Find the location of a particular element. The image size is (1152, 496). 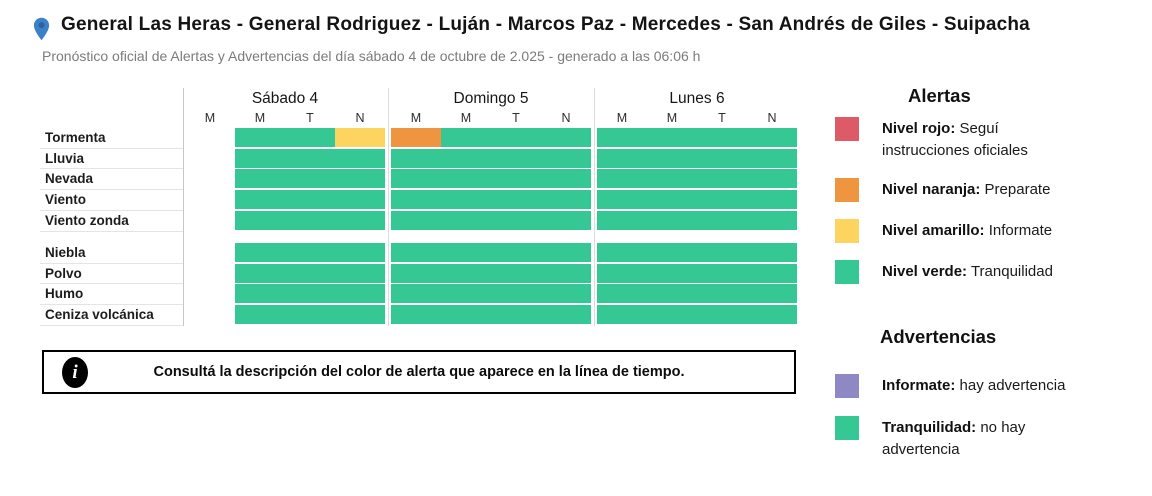

timeline-cell-humo-d1-p3 is located at coordinates (566, 294).